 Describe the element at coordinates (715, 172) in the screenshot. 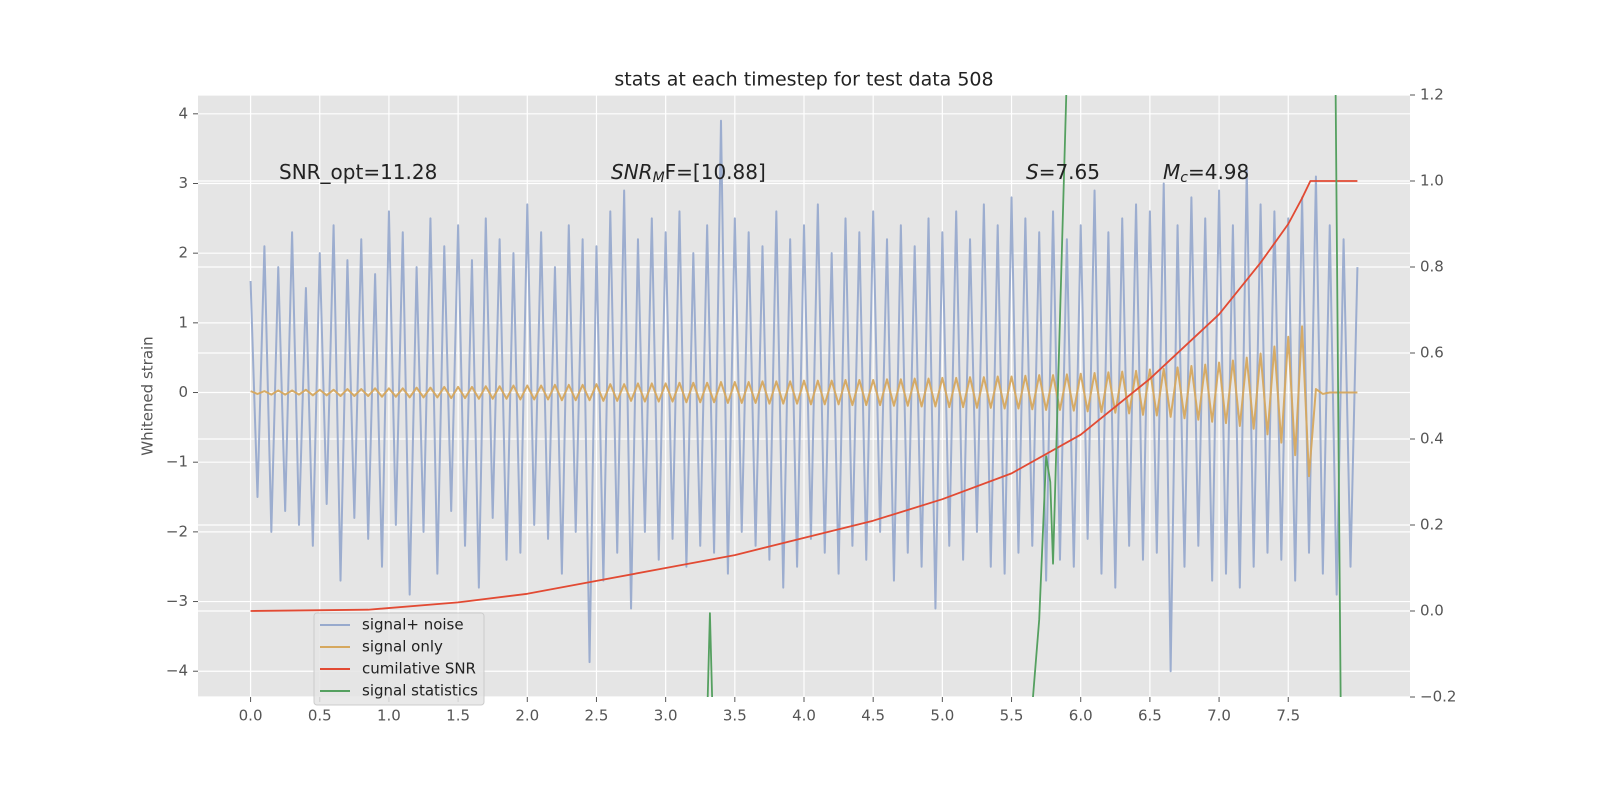

I see `annotation-rest: F=[10.88]` at that location.